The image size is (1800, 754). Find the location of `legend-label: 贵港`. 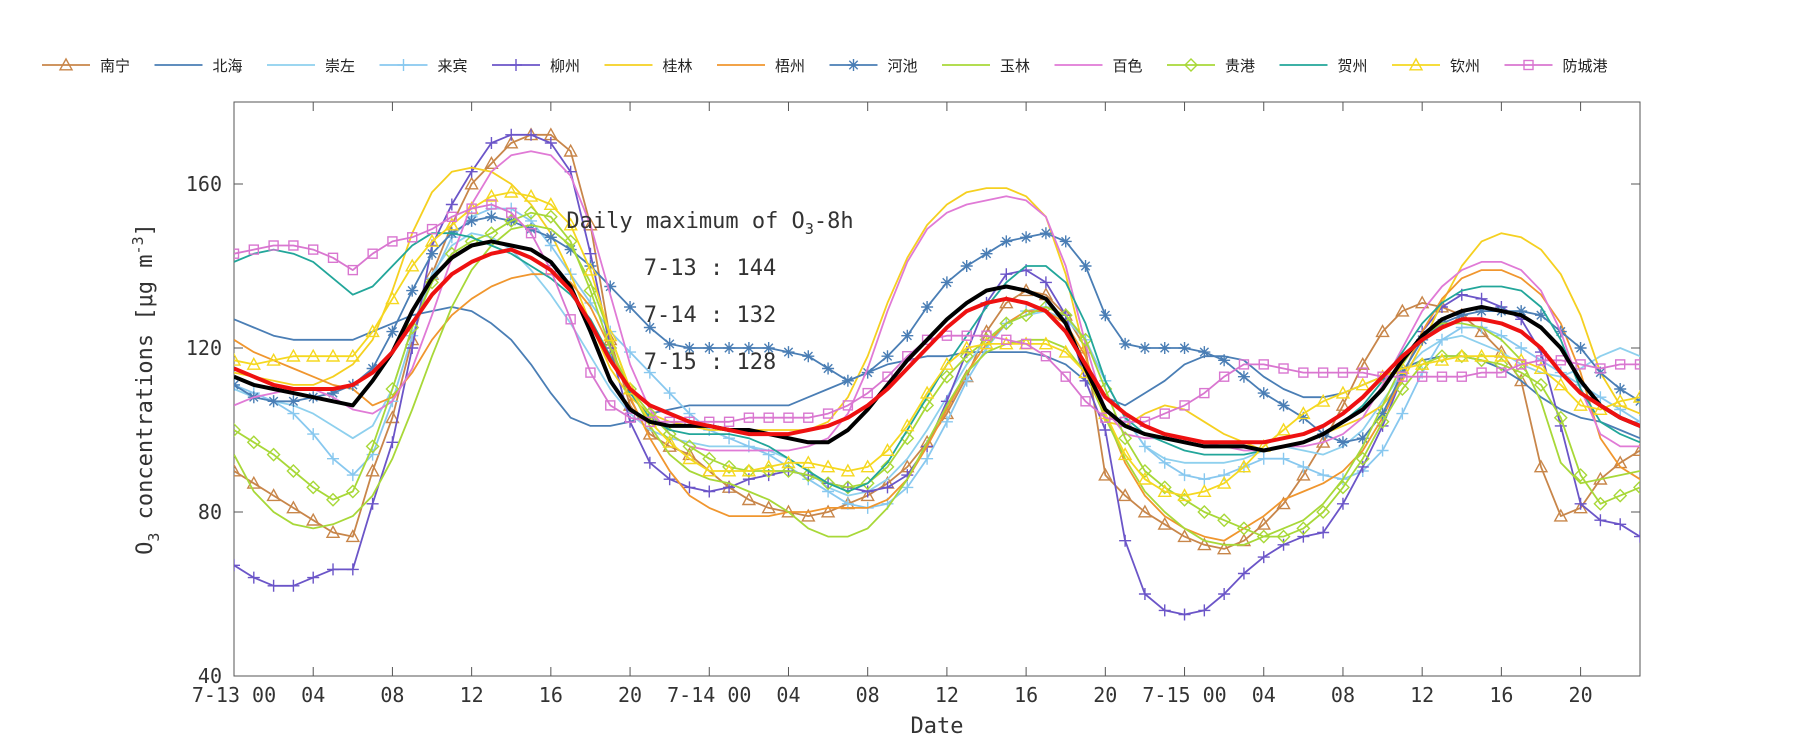

legend-label: 贵港 is located at coordinates (1240, 66).